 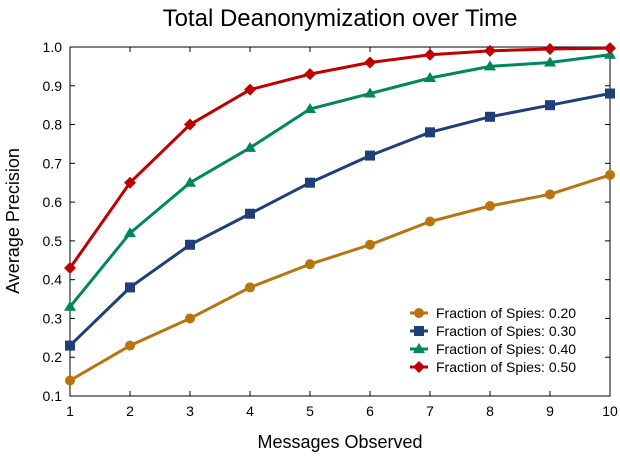 I want to click on legend-item: Fraction of Spies: 0.30, so click(x=493, y=331).